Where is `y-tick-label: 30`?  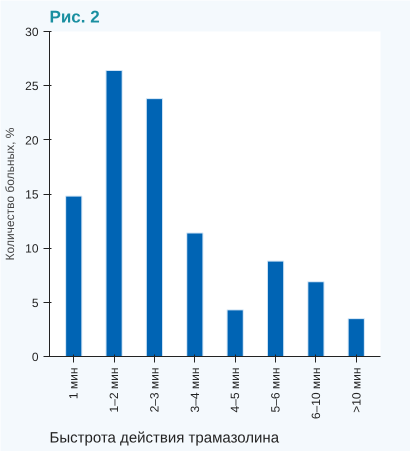 y-tick-label: 30 is located at coordinates (32, 32).